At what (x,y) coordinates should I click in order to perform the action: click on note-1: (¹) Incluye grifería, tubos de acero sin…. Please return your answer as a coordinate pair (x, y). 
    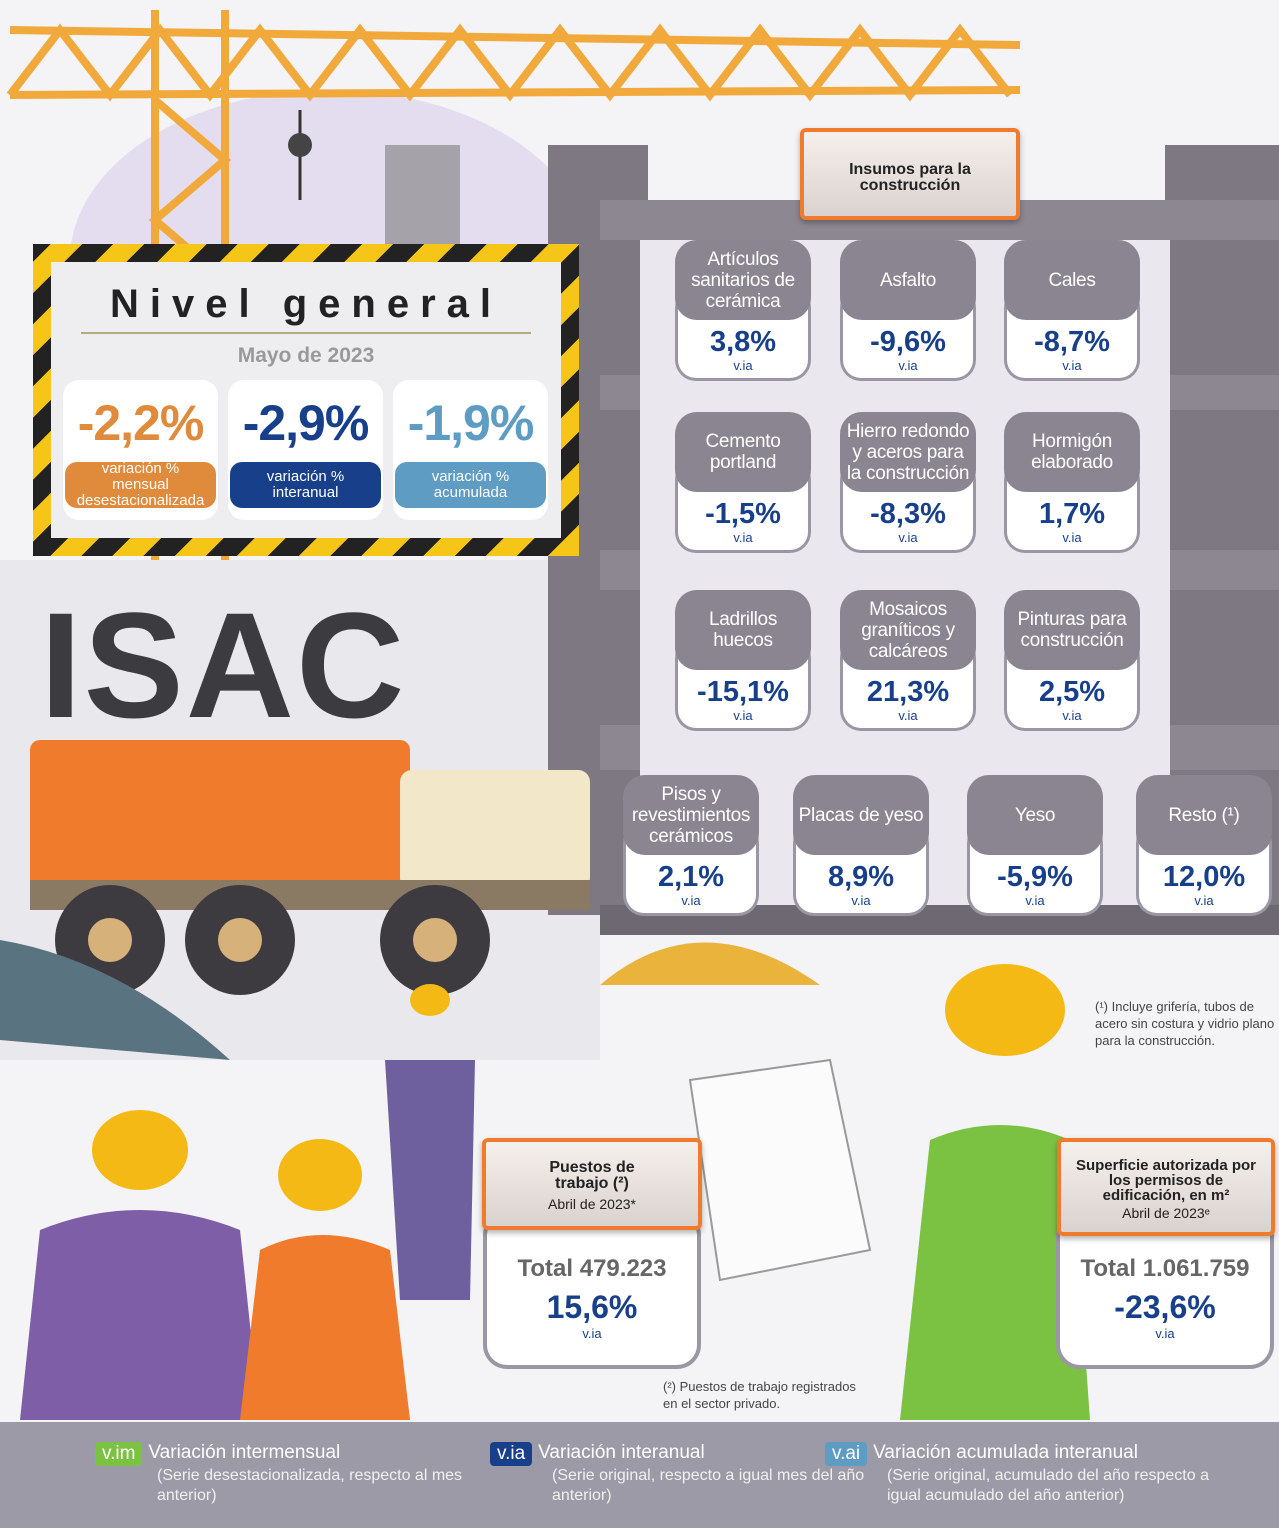
    Looking at the image, I should click on (1185, 1023).